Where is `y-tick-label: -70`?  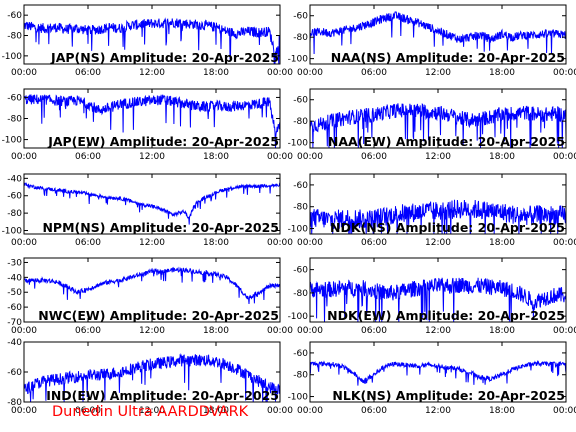 y-tick-label: -70 is located at coordinates (14, 323).